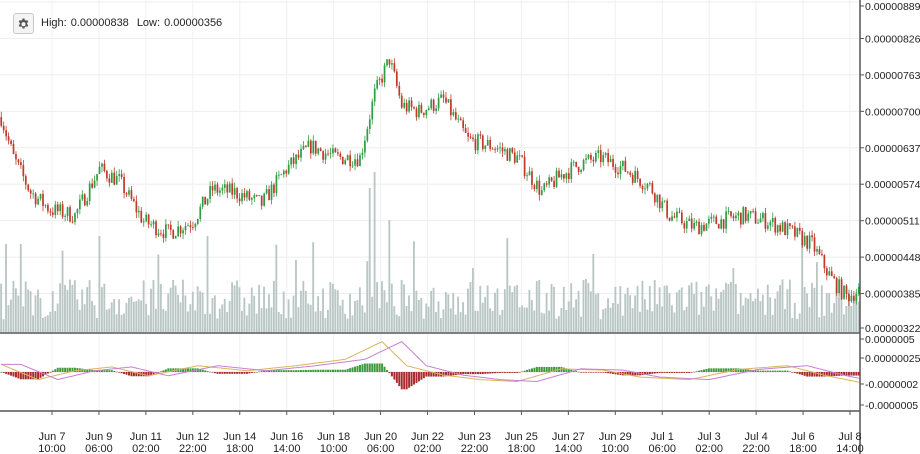  Describe the element at coordinates (23, 23) in the screenshot. I see `settings-button` at that location.